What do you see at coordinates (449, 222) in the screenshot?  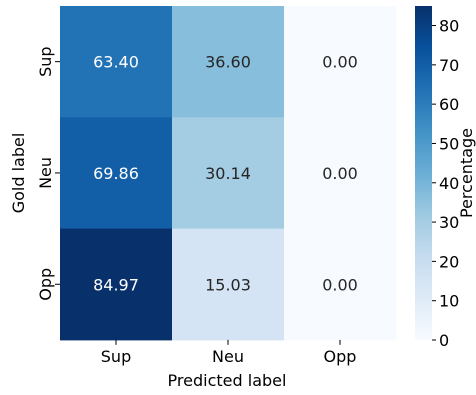 I see `colorbar-tick-label: 30` at bounding box center [449, 222].